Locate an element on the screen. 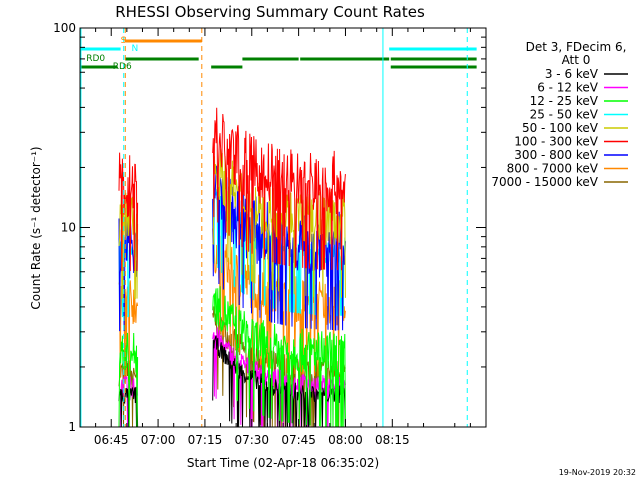 This screenshot has width=640, height=480. series-12-25keV is located at coordinates (232, 357).